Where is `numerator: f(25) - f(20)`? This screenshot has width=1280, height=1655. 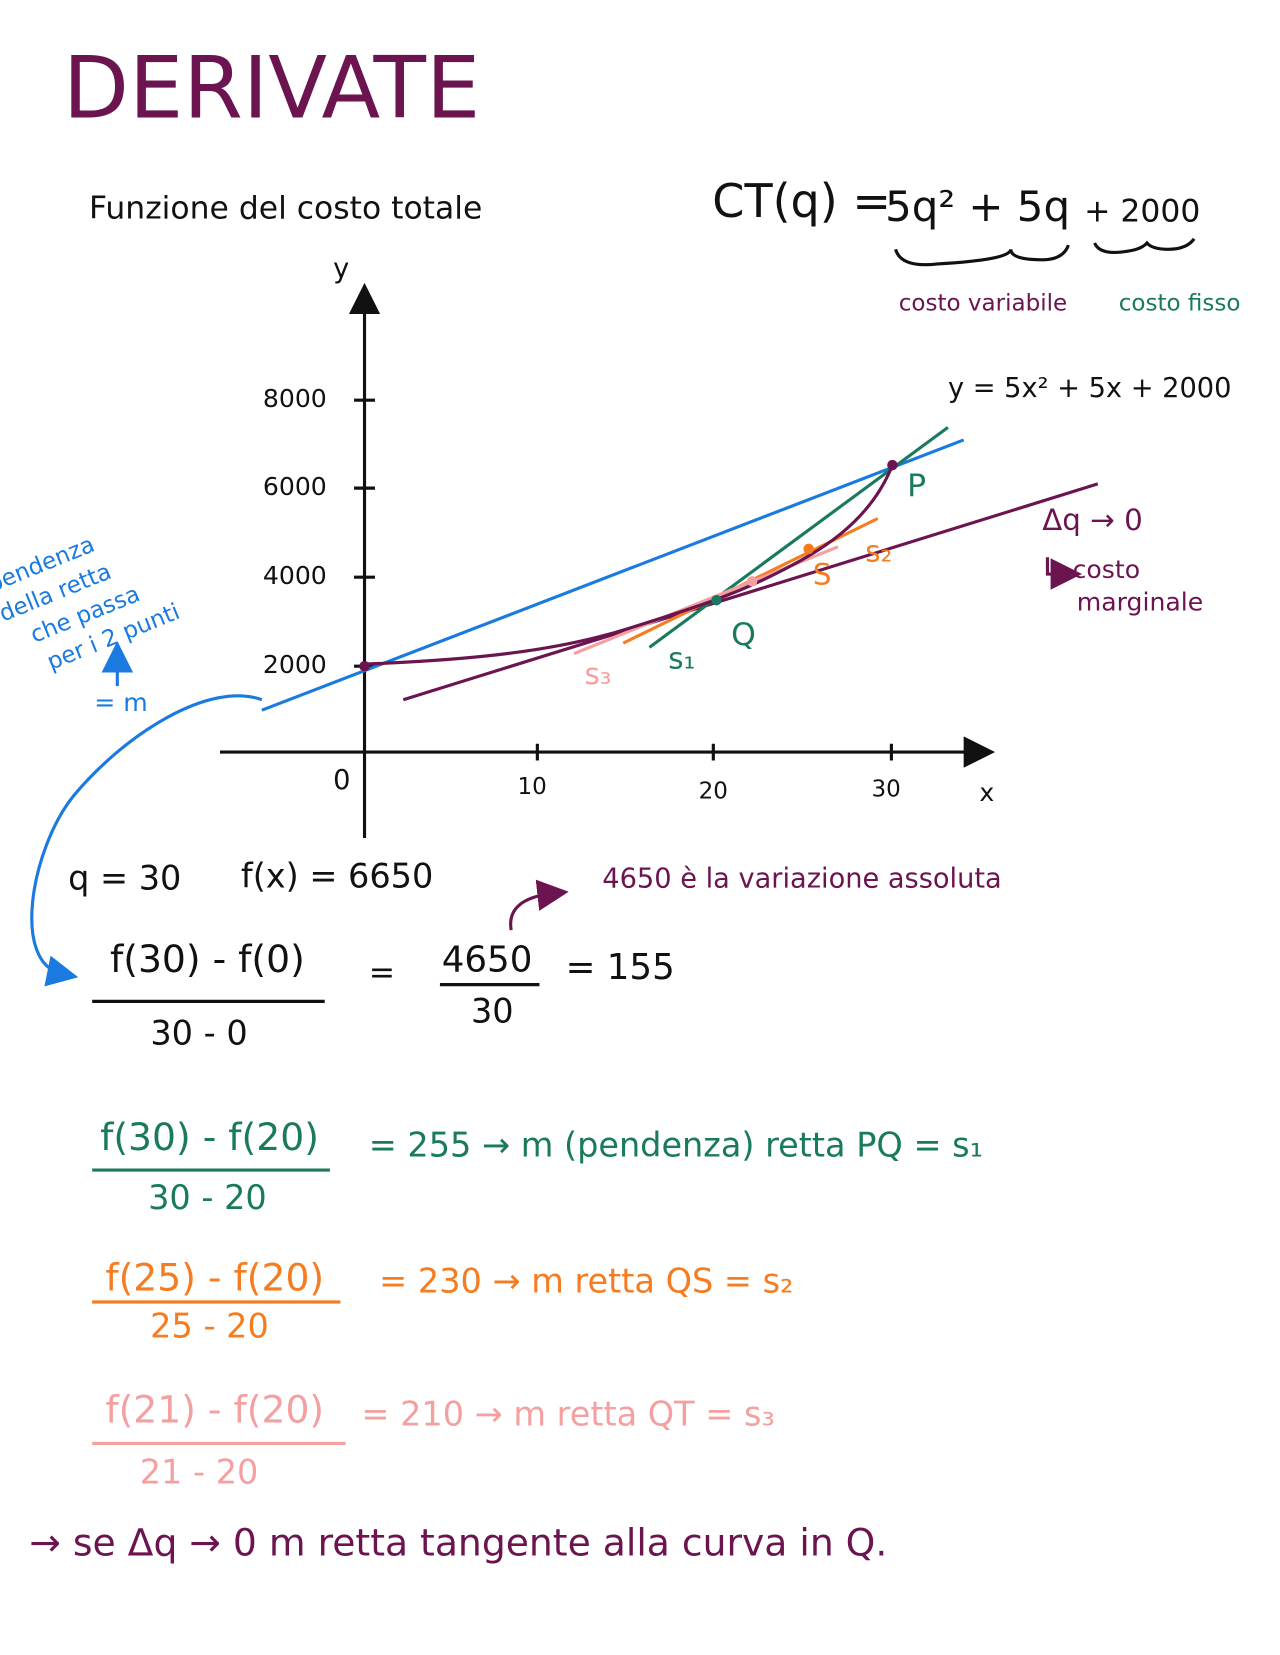 numerator: f(25) - f(20) is located at coordinates (214, 1278).